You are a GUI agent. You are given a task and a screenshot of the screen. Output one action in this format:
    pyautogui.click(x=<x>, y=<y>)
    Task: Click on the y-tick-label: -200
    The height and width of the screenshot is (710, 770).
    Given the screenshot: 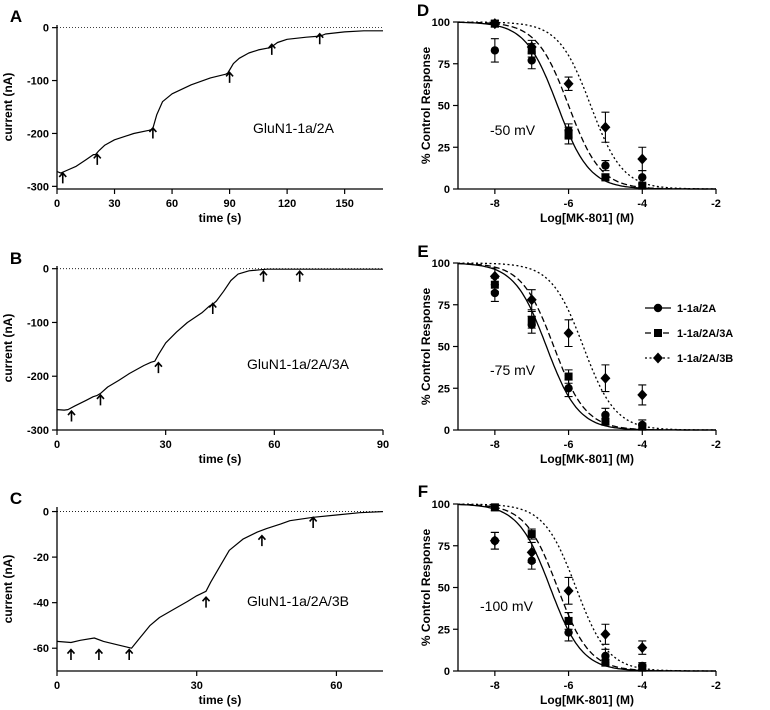 What is the action you would take?
    pyautogui.click(x=38, y=377)
    